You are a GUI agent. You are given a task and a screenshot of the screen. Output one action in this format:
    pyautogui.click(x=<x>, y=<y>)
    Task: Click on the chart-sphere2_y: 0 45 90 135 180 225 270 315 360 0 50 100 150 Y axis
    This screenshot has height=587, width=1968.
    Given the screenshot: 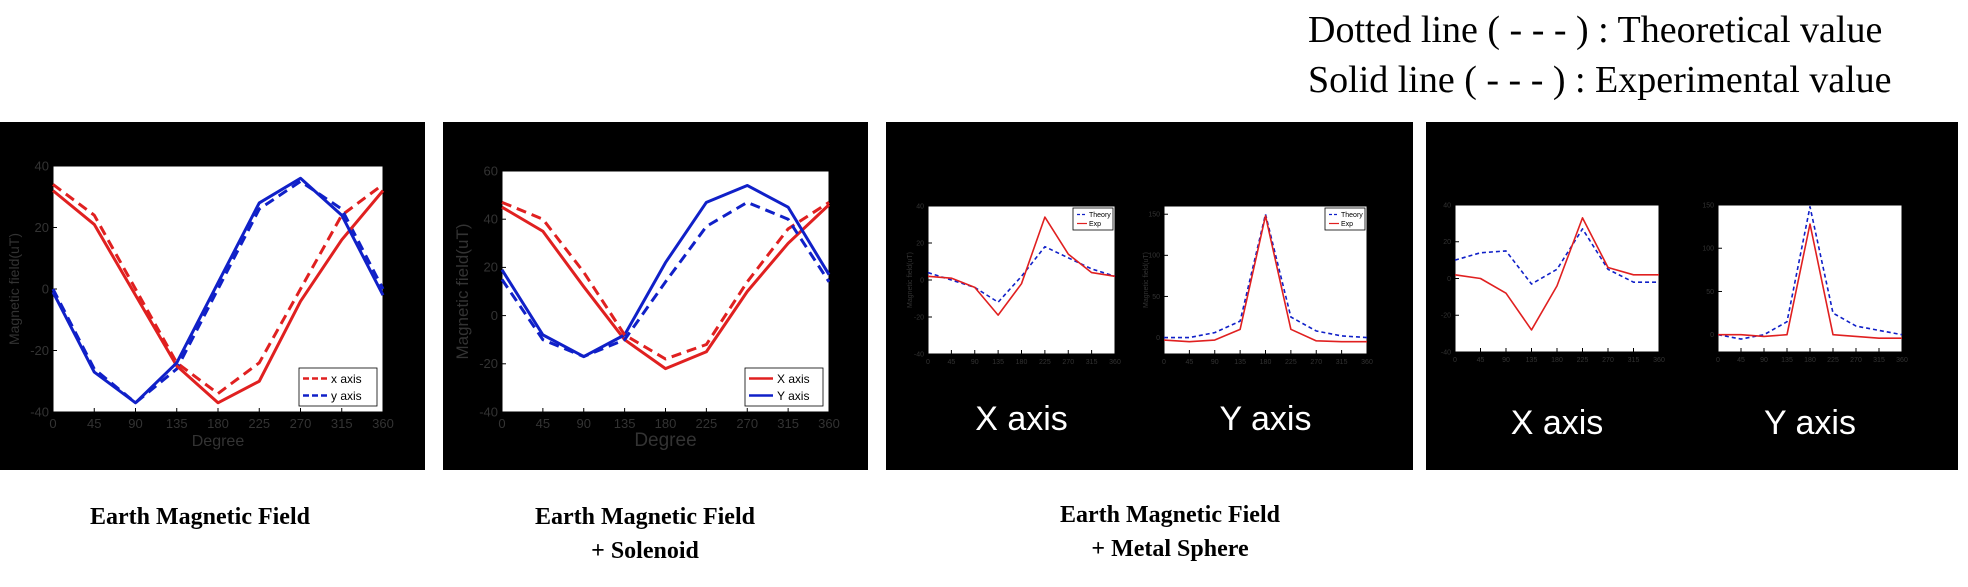 What is the action you would take?
    pyautogui.click(x=1805, y=322)
    